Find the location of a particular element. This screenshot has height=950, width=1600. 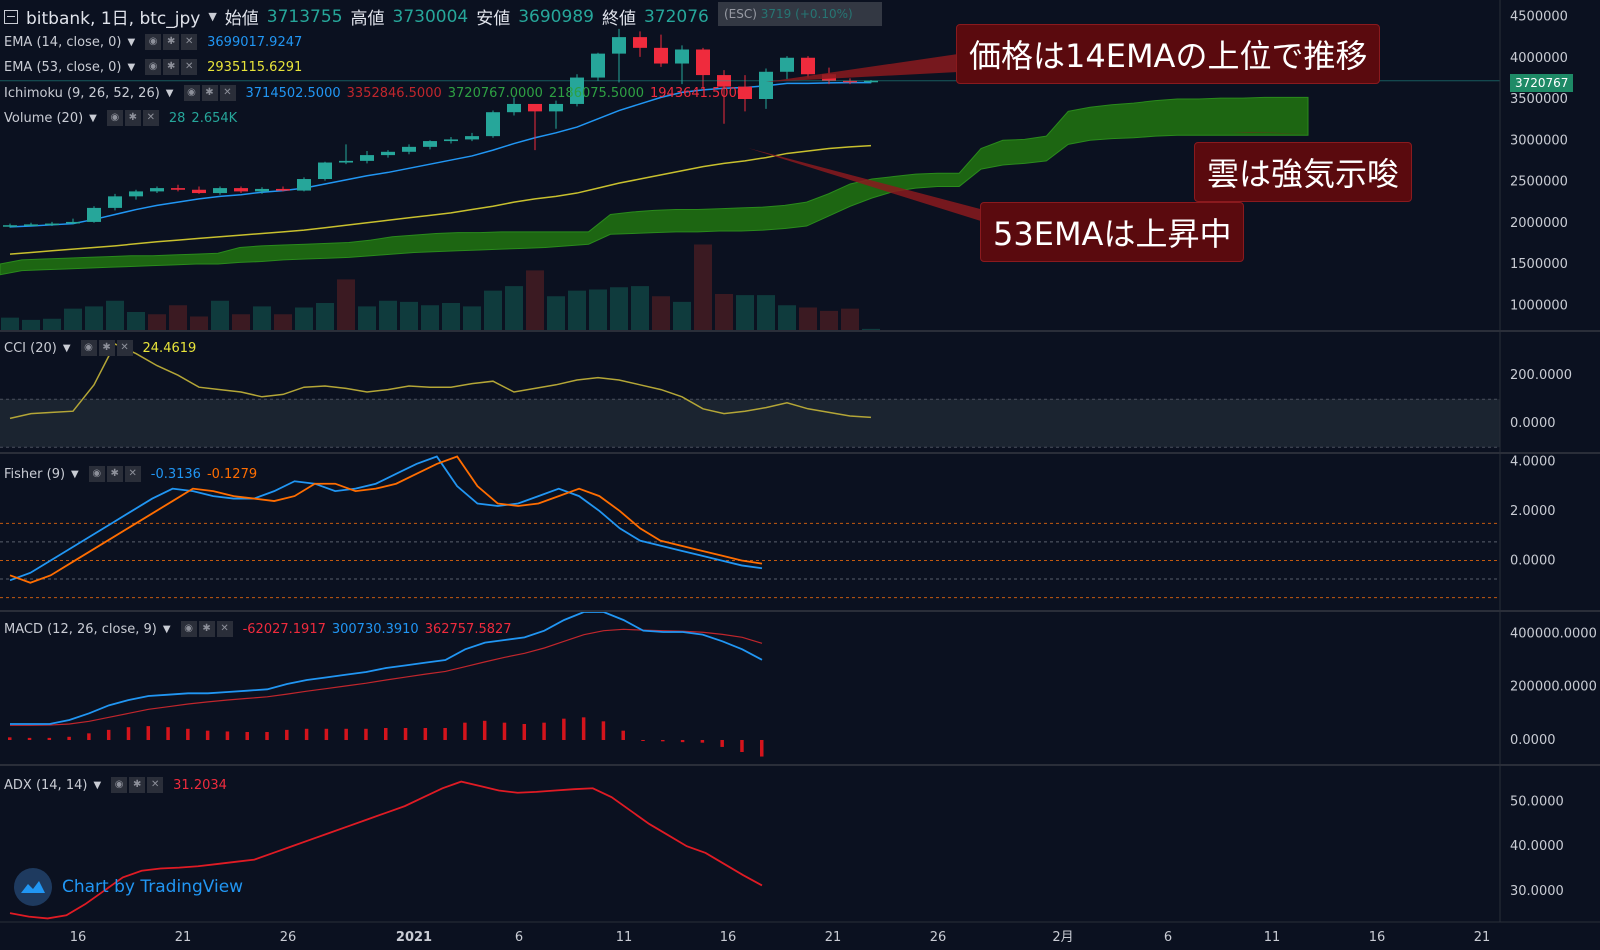

legend-cci: CCI (20) ▼ ◉ ✱ ✕ 24.4619 is located at coordinates (100, 348).